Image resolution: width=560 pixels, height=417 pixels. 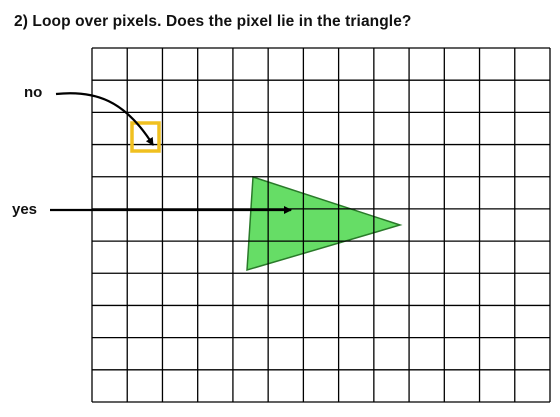 I want to click on arrow-no, so click(x=104, y=119).